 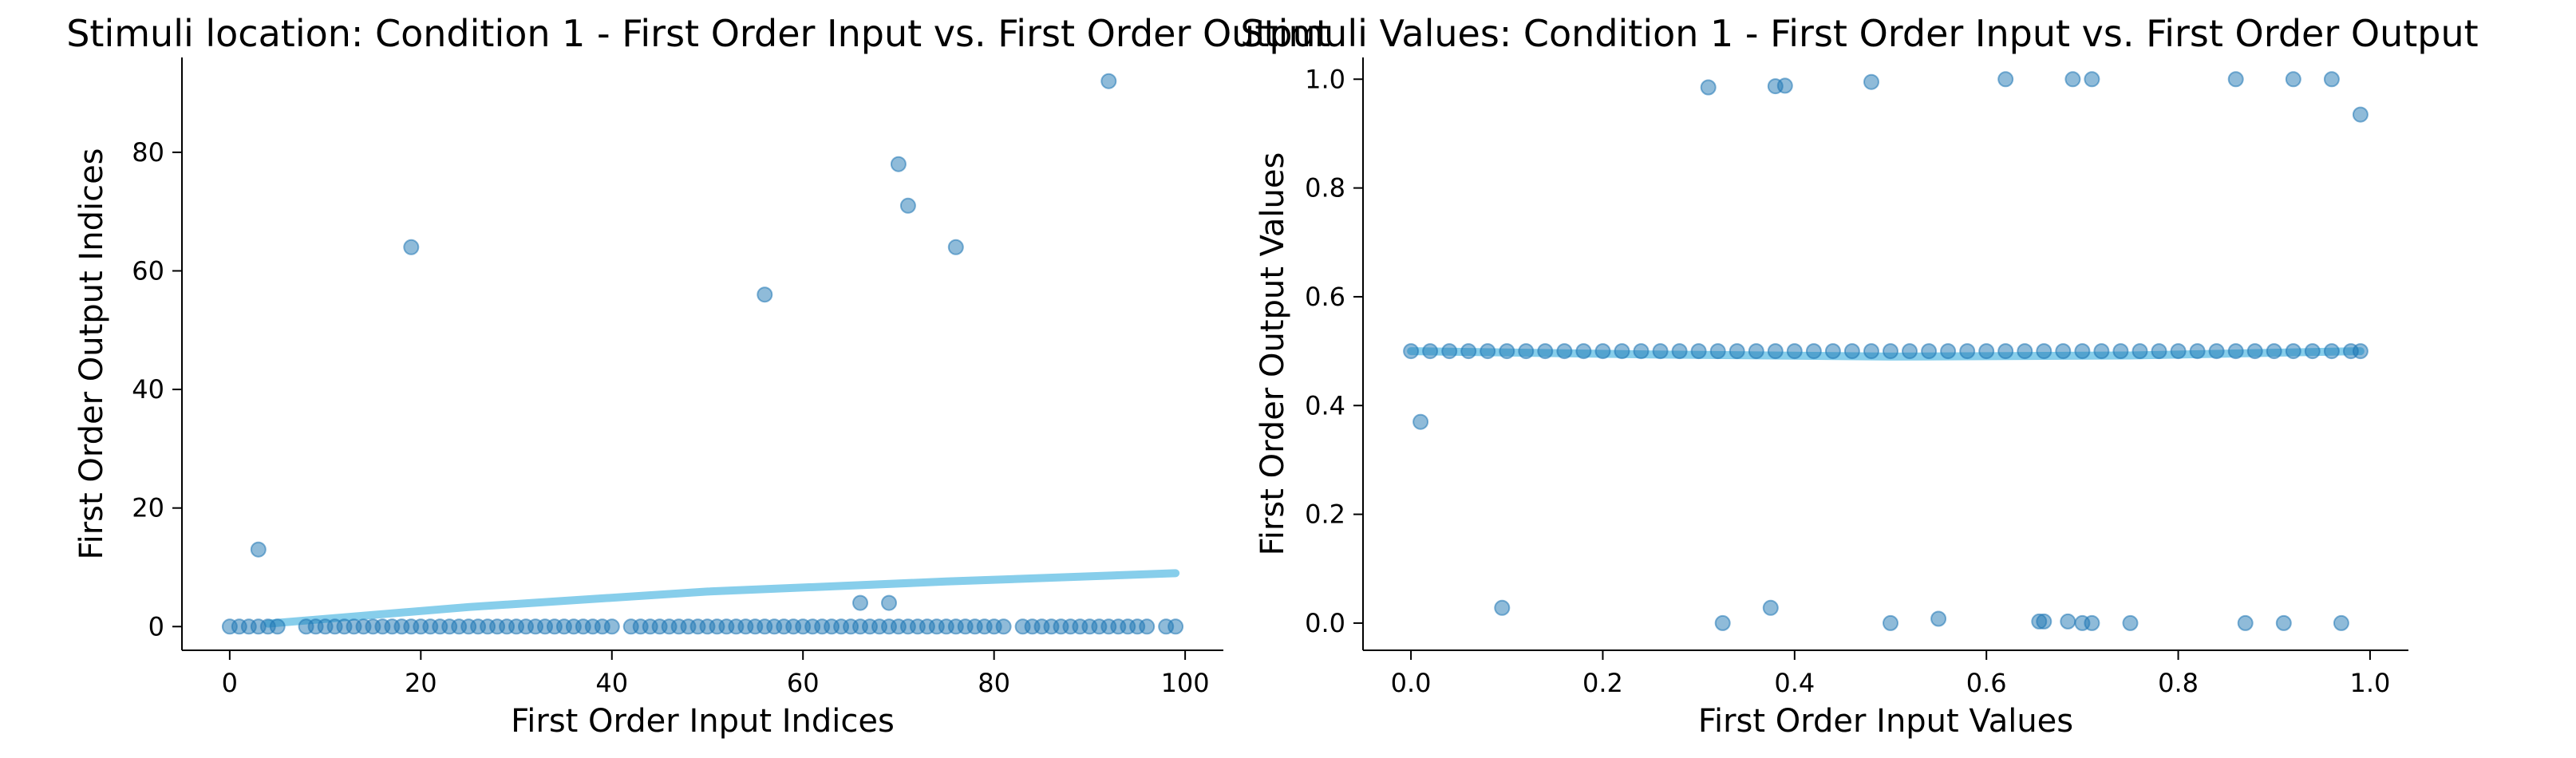 What do you see at coordinates (703, 721) in the screenshot?
I see `x-axis-label: First Order Input Indices` at bounding box center [703, 721].